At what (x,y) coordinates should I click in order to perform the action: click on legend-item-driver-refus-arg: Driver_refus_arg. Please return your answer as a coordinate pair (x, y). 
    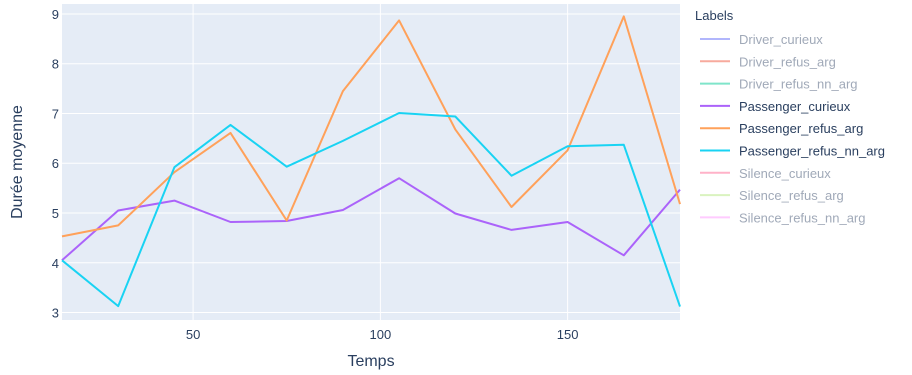
    Looking at the image, I should click on (768, 61).